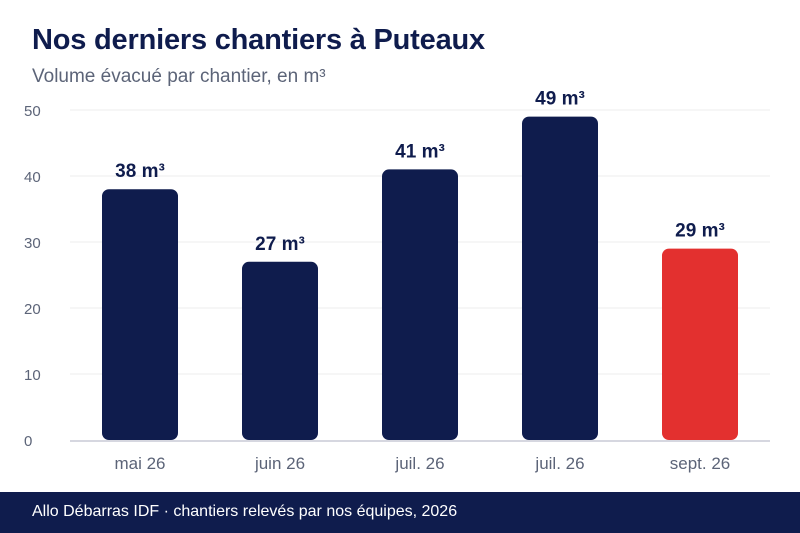 Image resolution: width=800 pixels, height=533 pixels. What do you see at coordinates (700, 231) in the screenshot?
I see `data-label: 29 m³` at bounding box center [700, 231].